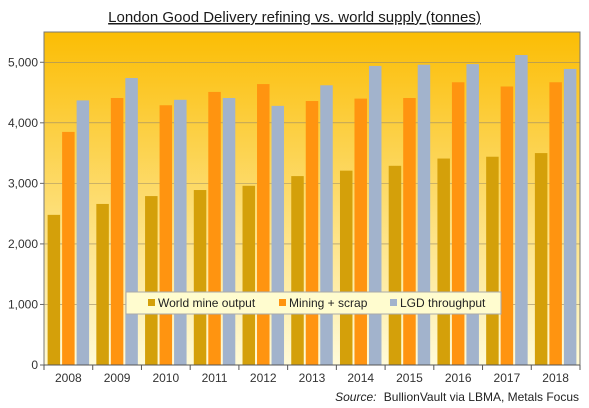 Image resolution: width=589 pixels, height=408 pixels. Describe the element at coordinates (215, 378) in the screenshot. I see `x-tick-label: 2011` at that location.